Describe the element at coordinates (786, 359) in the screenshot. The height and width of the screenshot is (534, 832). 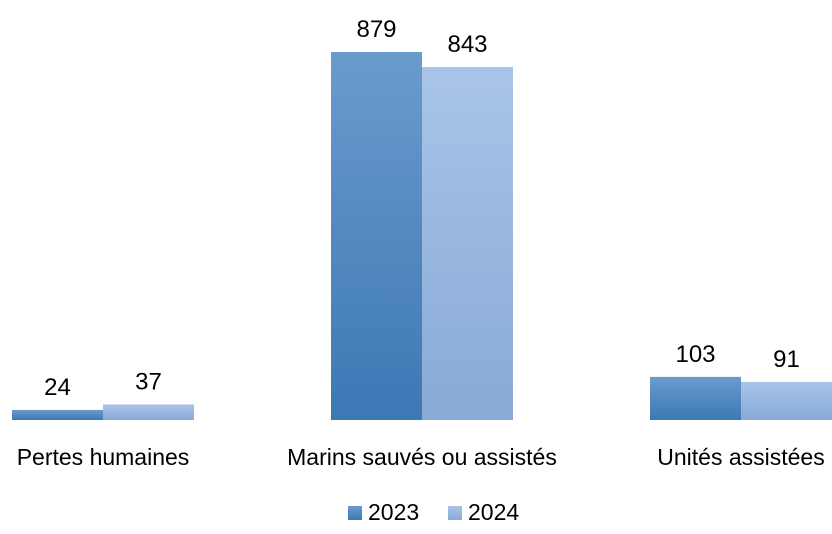
I see `value-label-unites-assistees-2024: 91` at that location.